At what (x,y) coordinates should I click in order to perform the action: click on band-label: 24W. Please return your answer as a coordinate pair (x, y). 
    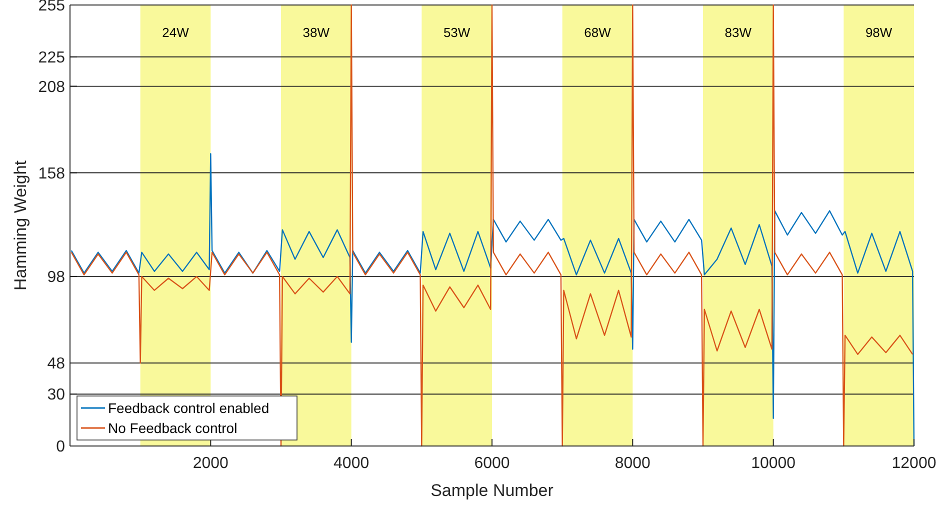
    Looking at the image, I should click on (176, 32).